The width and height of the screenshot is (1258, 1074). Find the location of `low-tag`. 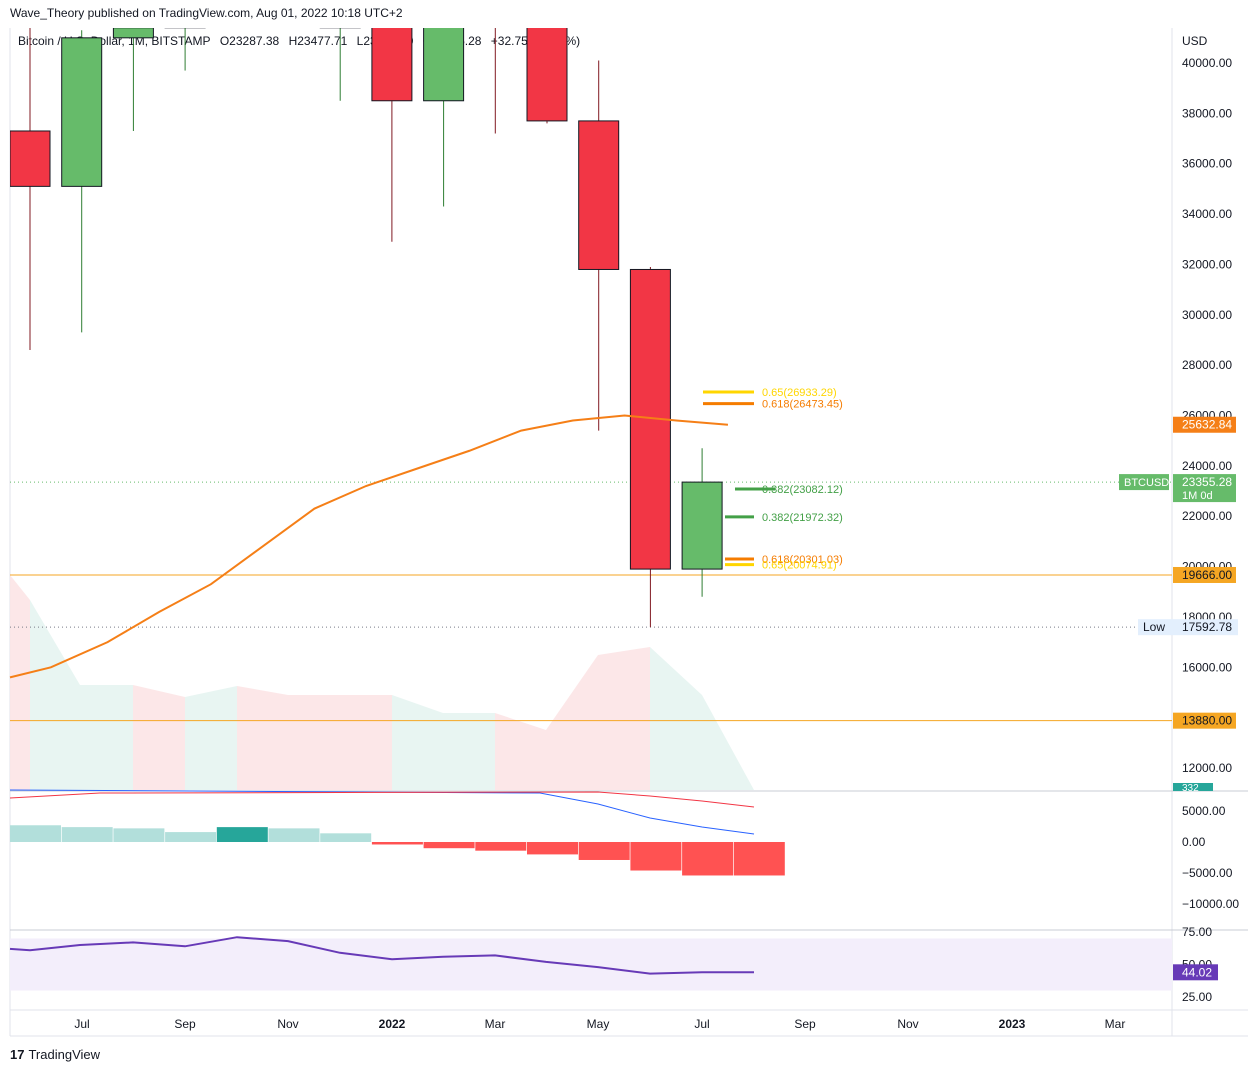

low-tag is located at coordinates (1188, 627).